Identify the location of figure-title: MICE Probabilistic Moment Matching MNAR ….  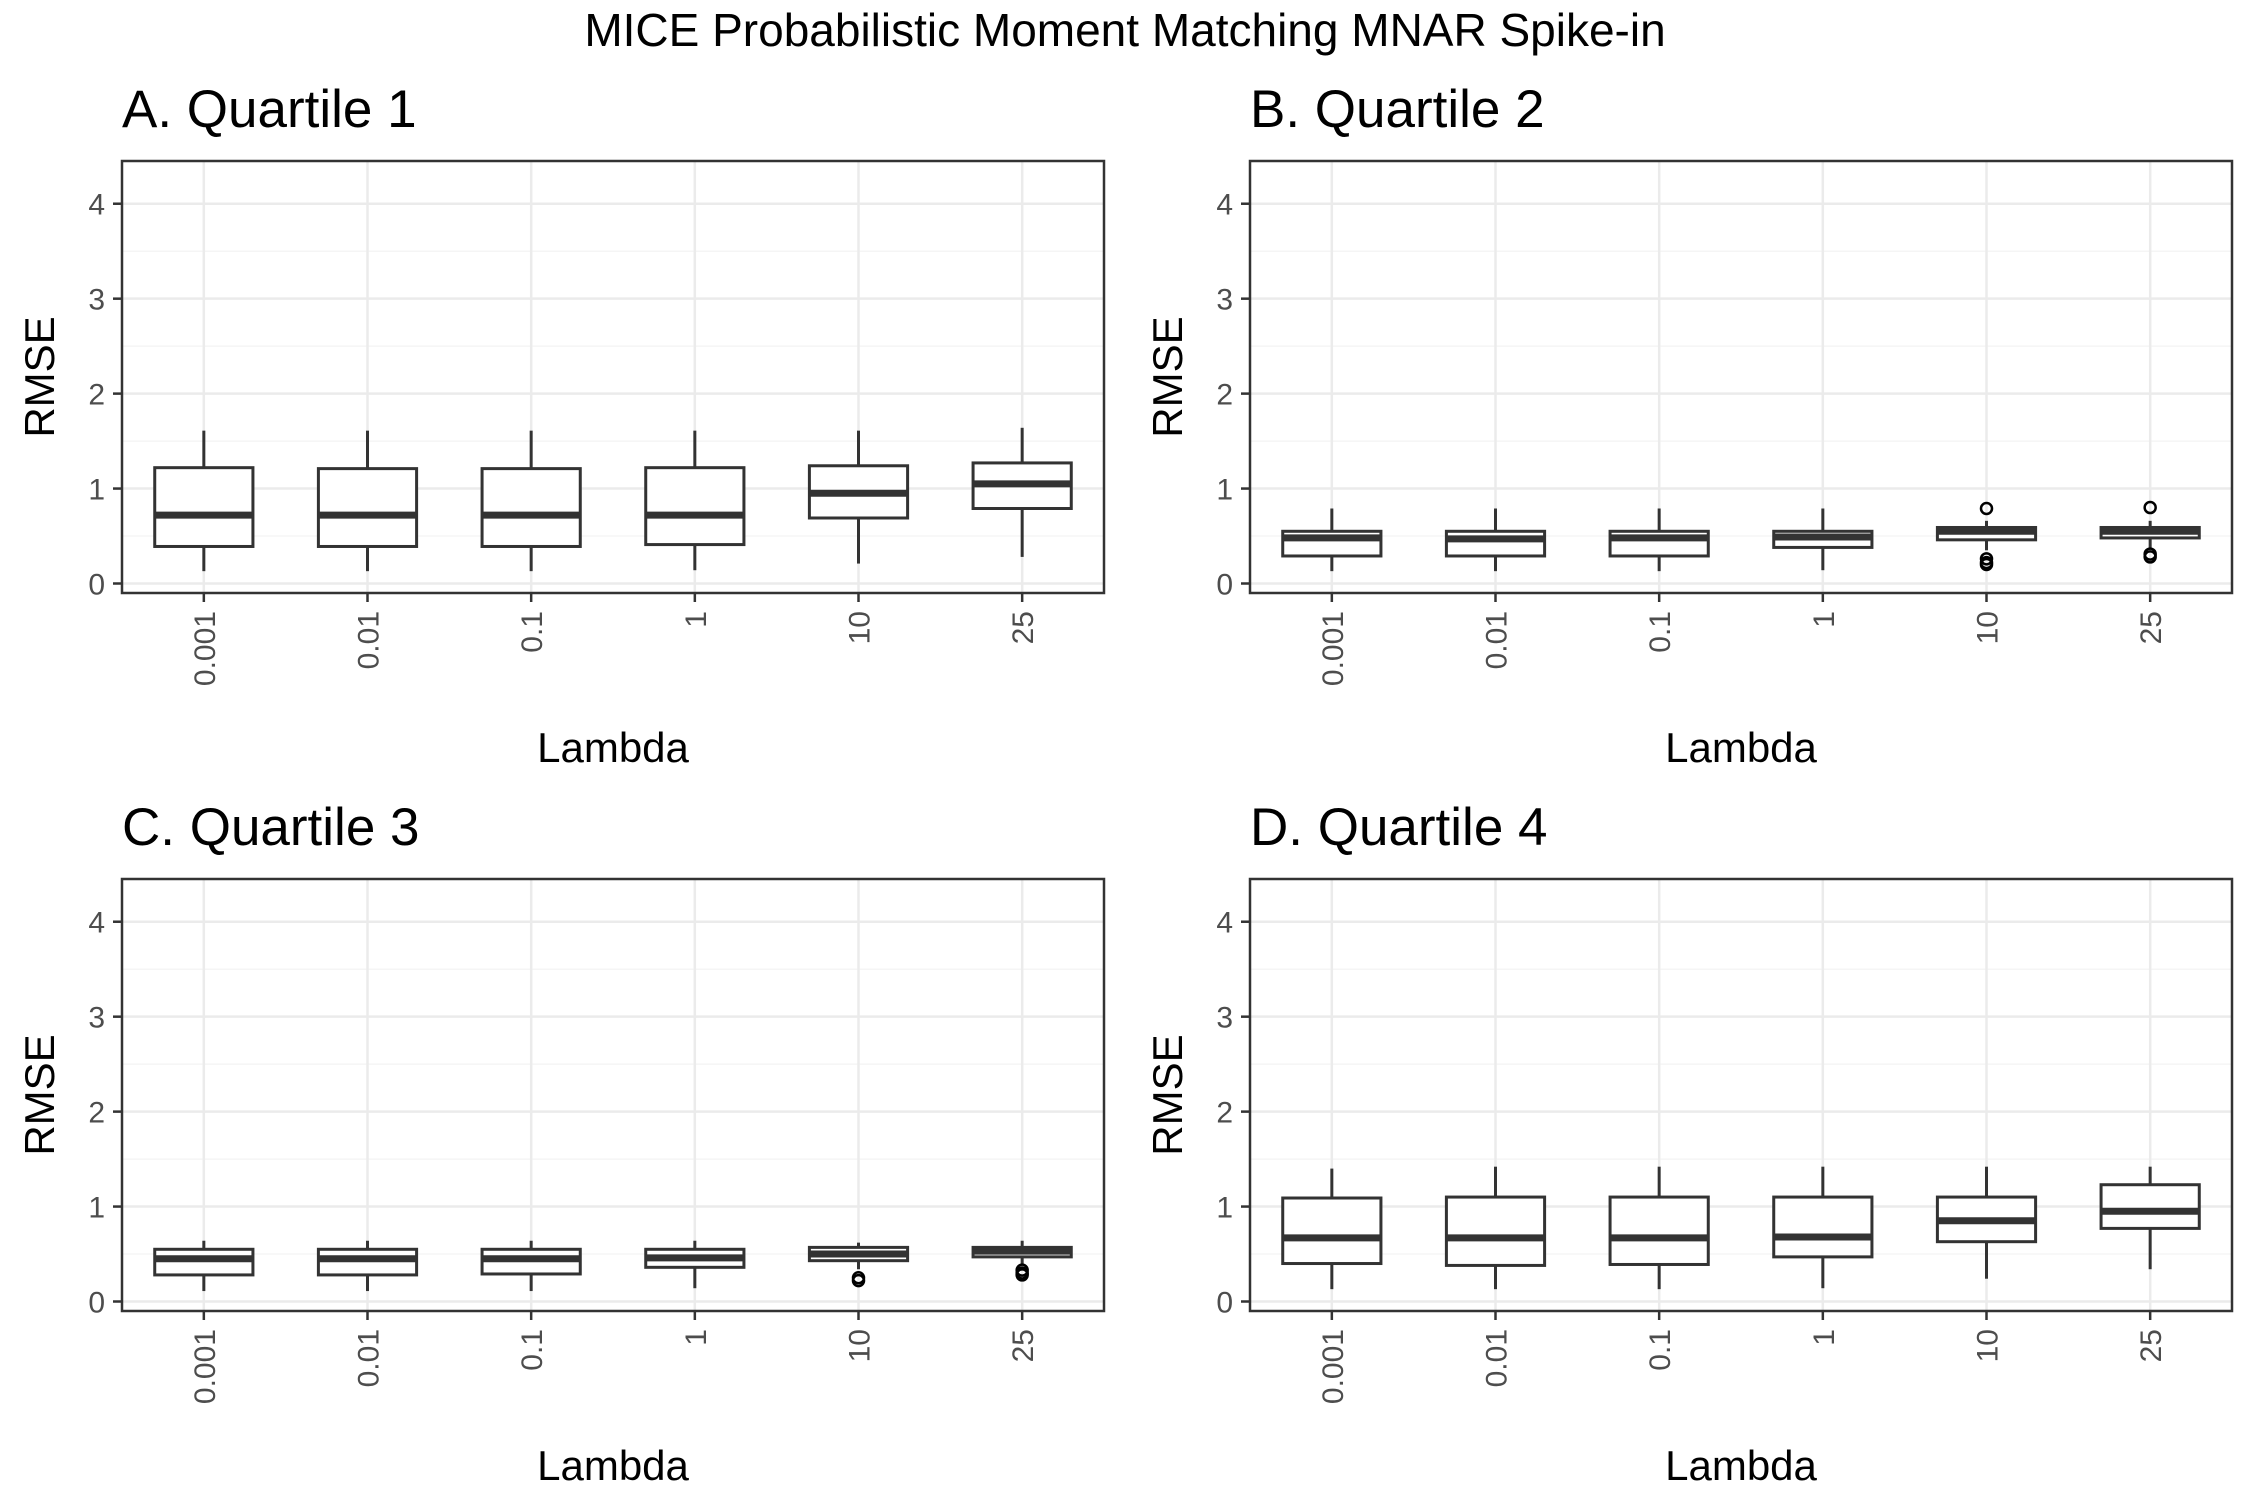
(1124, 30).